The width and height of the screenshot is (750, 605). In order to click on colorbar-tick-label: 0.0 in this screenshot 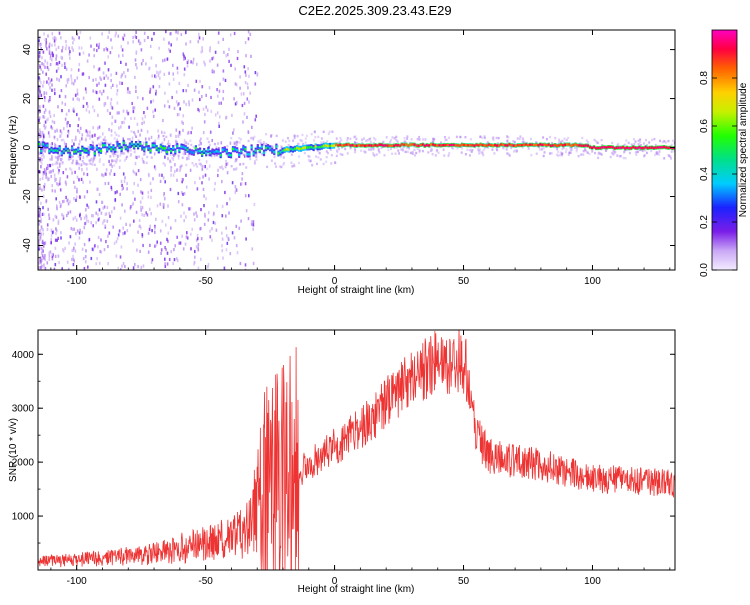, I will do `click(704, 270)`.